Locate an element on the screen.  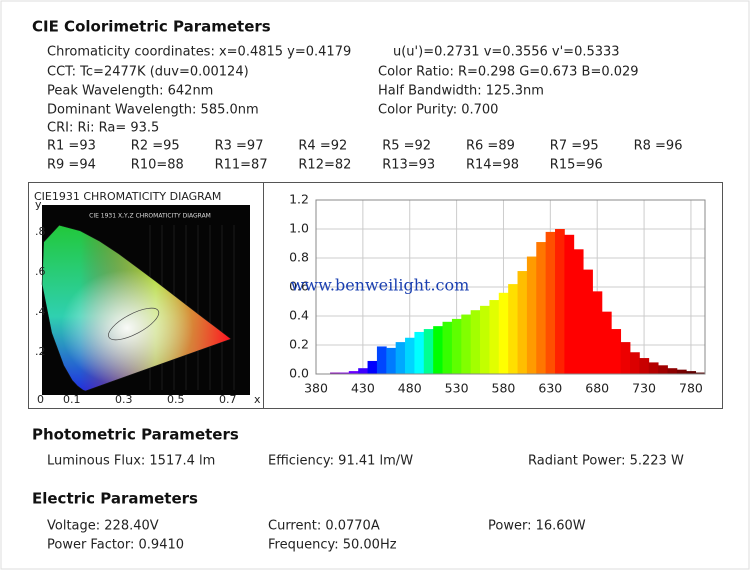
ri-value: R15=96 is located at coordinates (576, 165).